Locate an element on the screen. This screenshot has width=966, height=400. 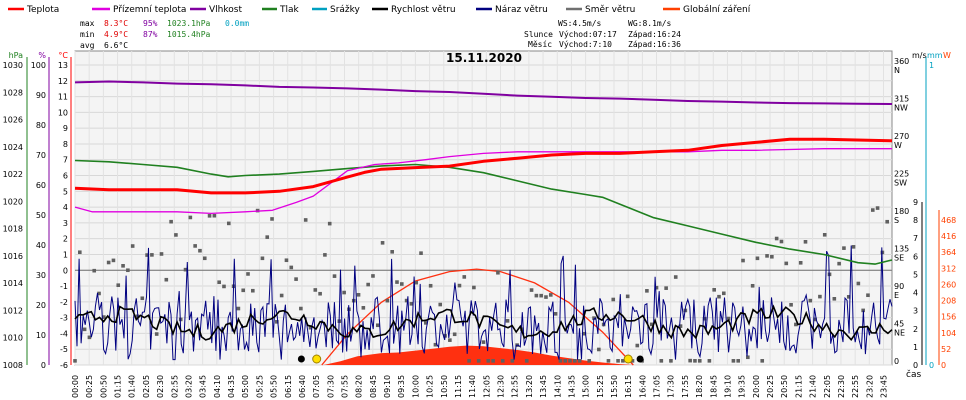
pressure-axis-tick: 1028 is located at coordinates (13, 92).